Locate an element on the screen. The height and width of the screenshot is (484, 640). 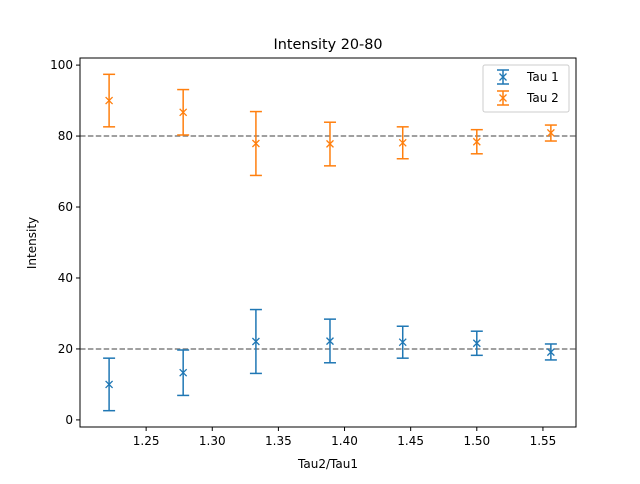
y-tick-label: 20 is located at coordinates (65, 349).